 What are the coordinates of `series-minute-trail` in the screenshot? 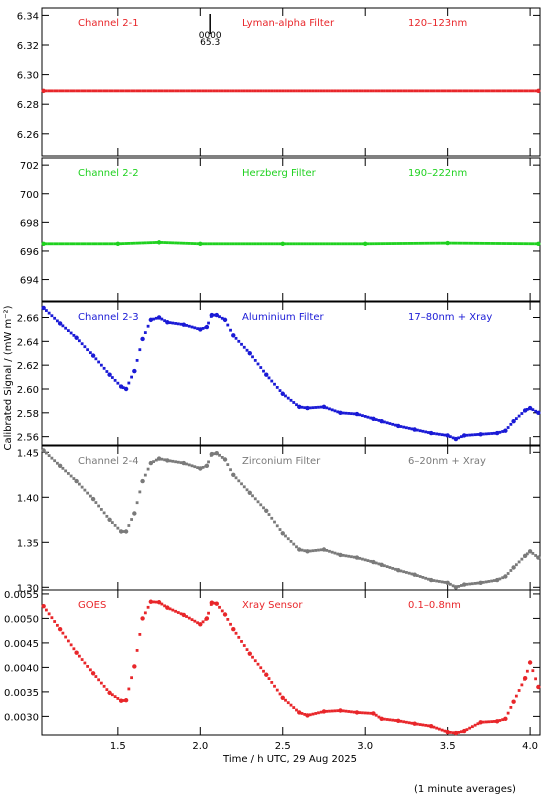 It's located at (291, 243).